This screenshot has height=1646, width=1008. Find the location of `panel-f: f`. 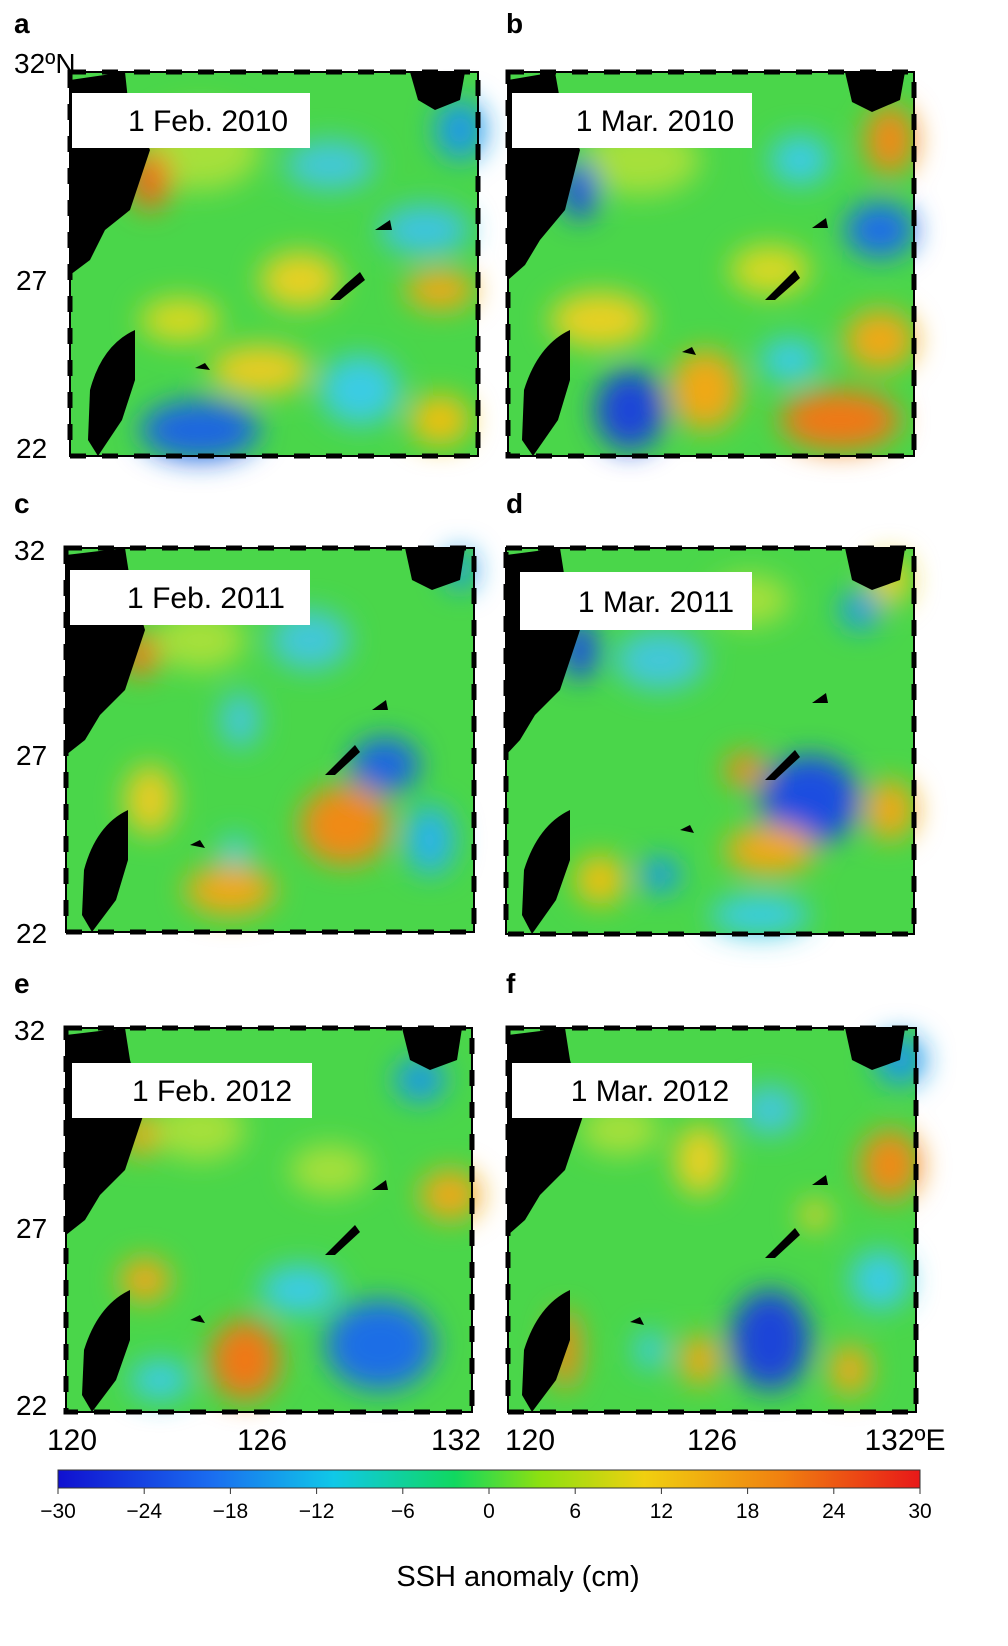

panel-f: f is located at coordinates (715, 1191).